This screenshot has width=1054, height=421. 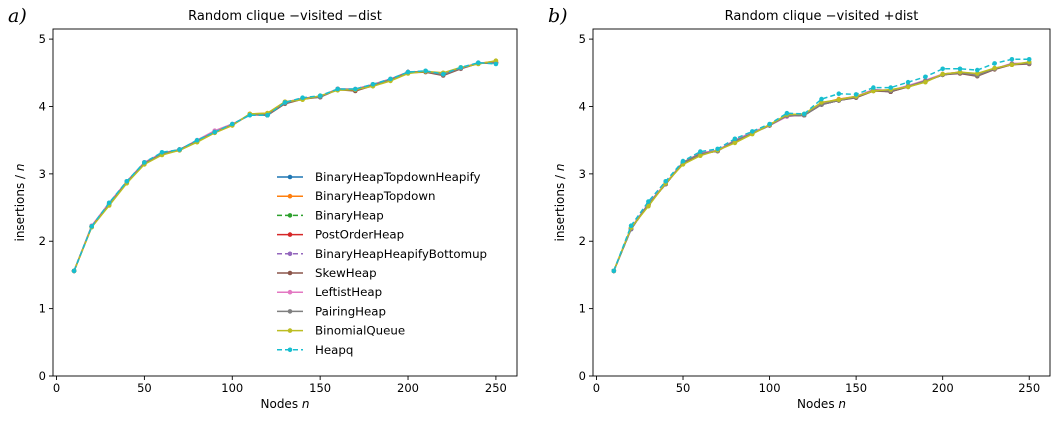 I want to click on y-tick-label: 4, so click(x=582, y=106).